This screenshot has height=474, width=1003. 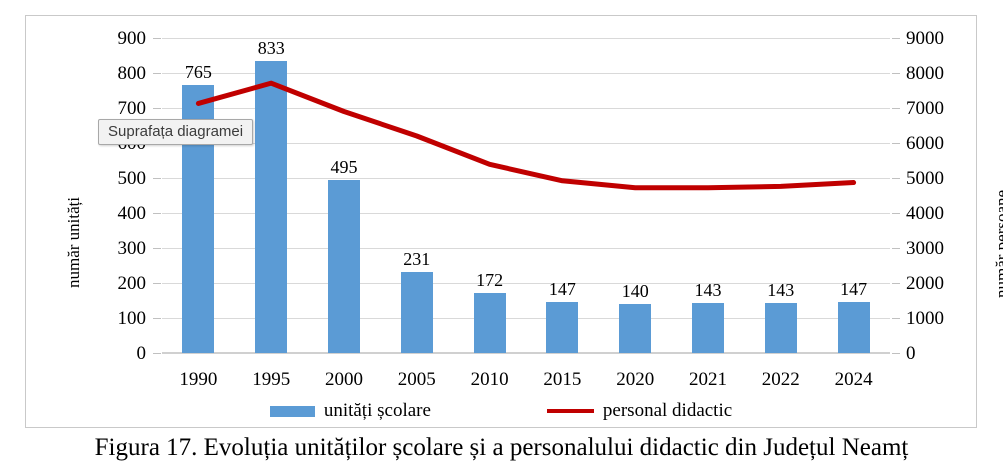 I want to click on right-axis-tick-label: 5000, so click(x=925, y=178).